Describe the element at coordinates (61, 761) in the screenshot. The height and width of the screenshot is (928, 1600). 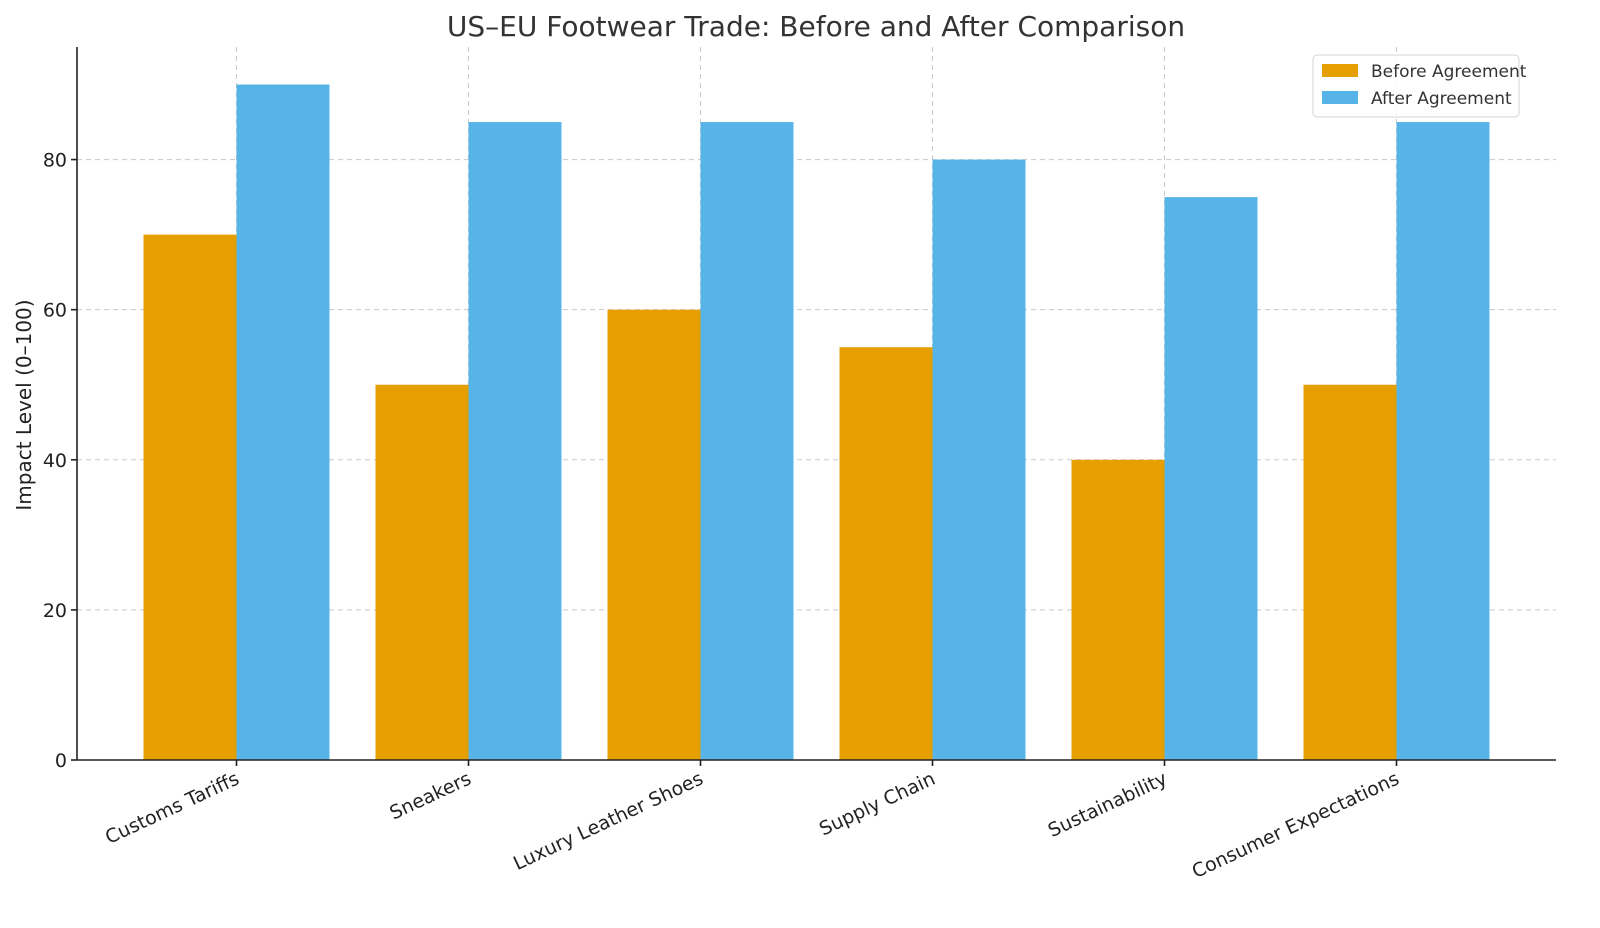
I see `y-tick-label: 0` at that location.